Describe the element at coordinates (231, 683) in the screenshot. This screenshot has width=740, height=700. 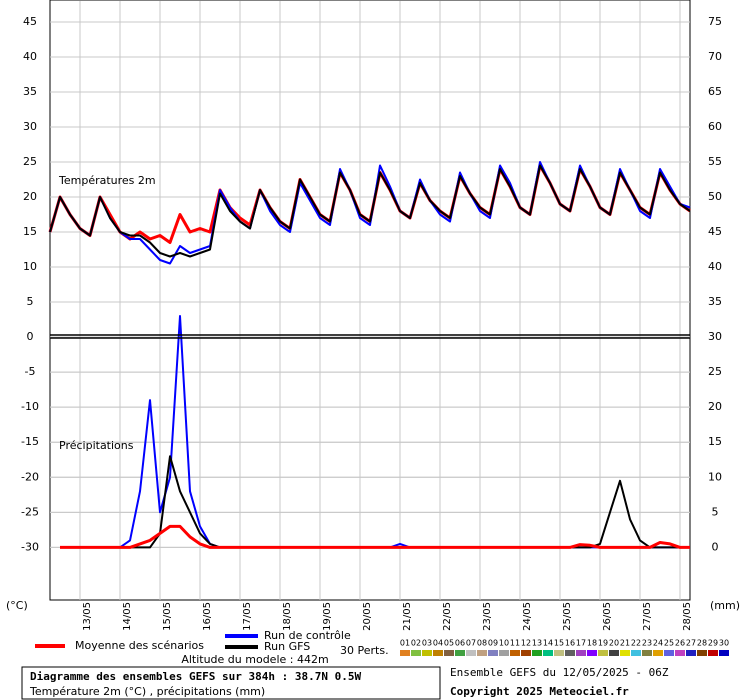
I see `footer-box` at that location.